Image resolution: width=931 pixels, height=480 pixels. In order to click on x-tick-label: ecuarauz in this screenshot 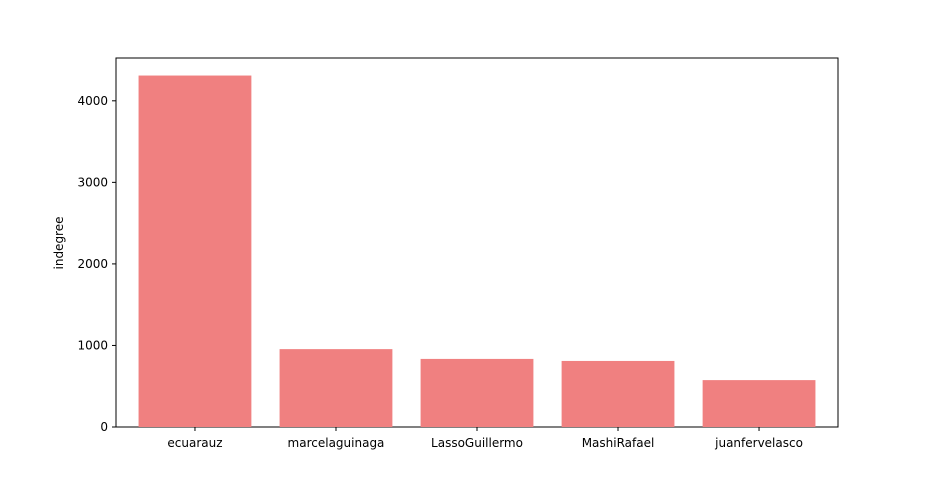, I will do `click(194, 443)`.